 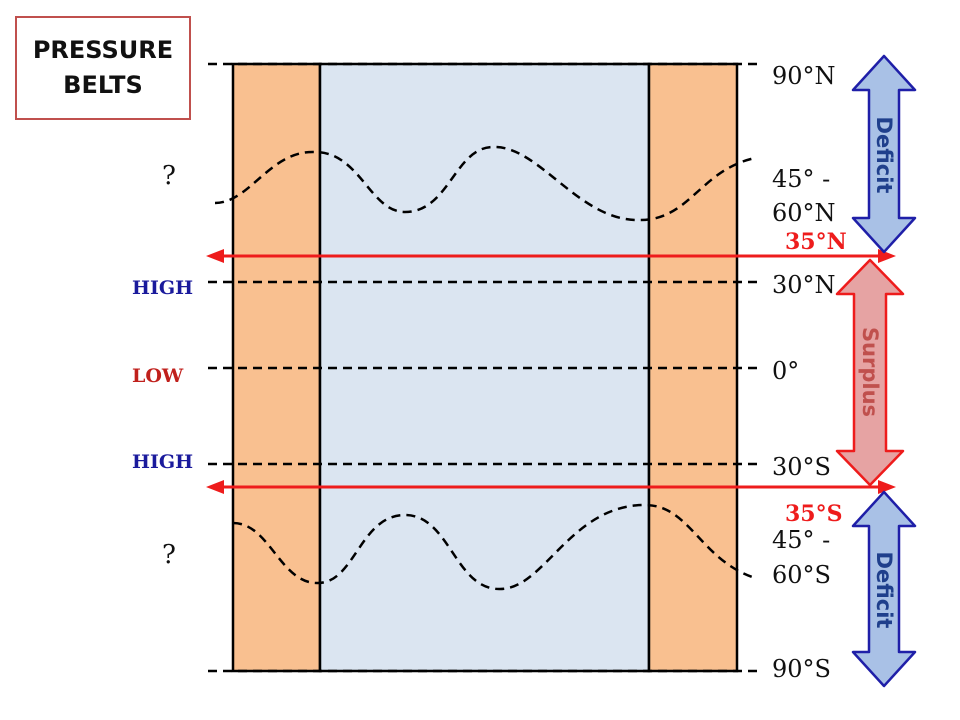 What do you see at coordinates (169, 176) in the screenshot?
I see `belt-label-north-unknown: ?` at bounding box center [169, 176].